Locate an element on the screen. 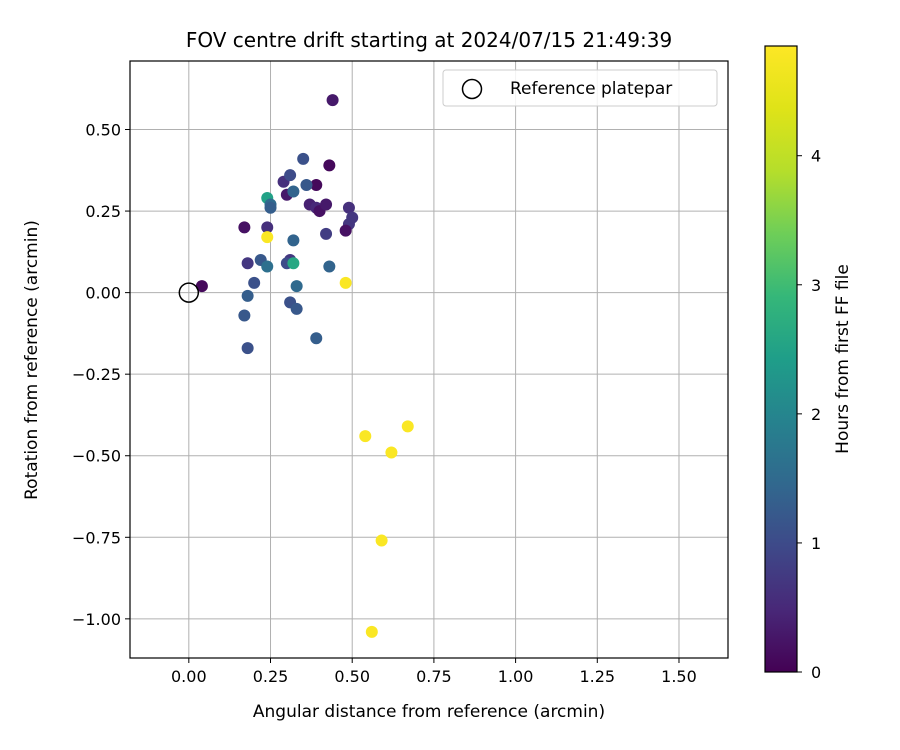 The width and height of the screenshot is (900, 750). x-tick-label: 1.25 is located at coordinates (597, 676).